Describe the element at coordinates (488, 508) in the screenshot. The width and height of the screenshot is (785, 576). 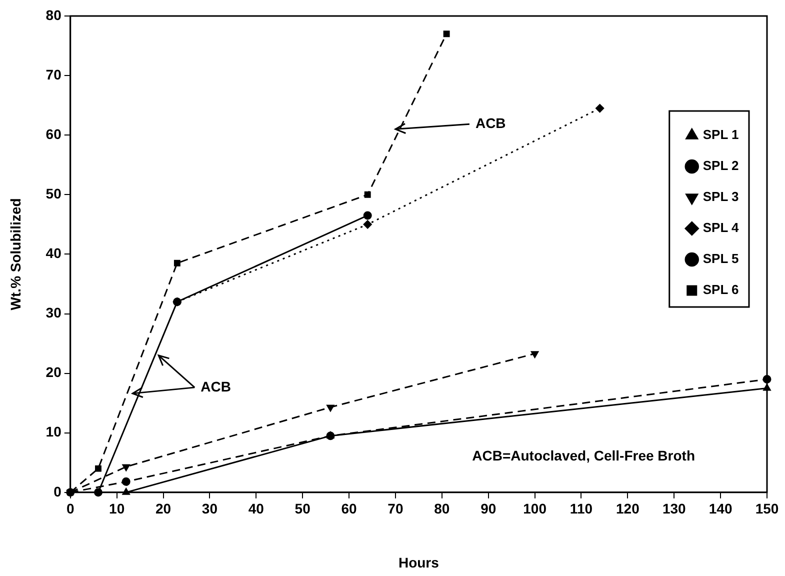
I see `x-tick-label: 90` at that location.